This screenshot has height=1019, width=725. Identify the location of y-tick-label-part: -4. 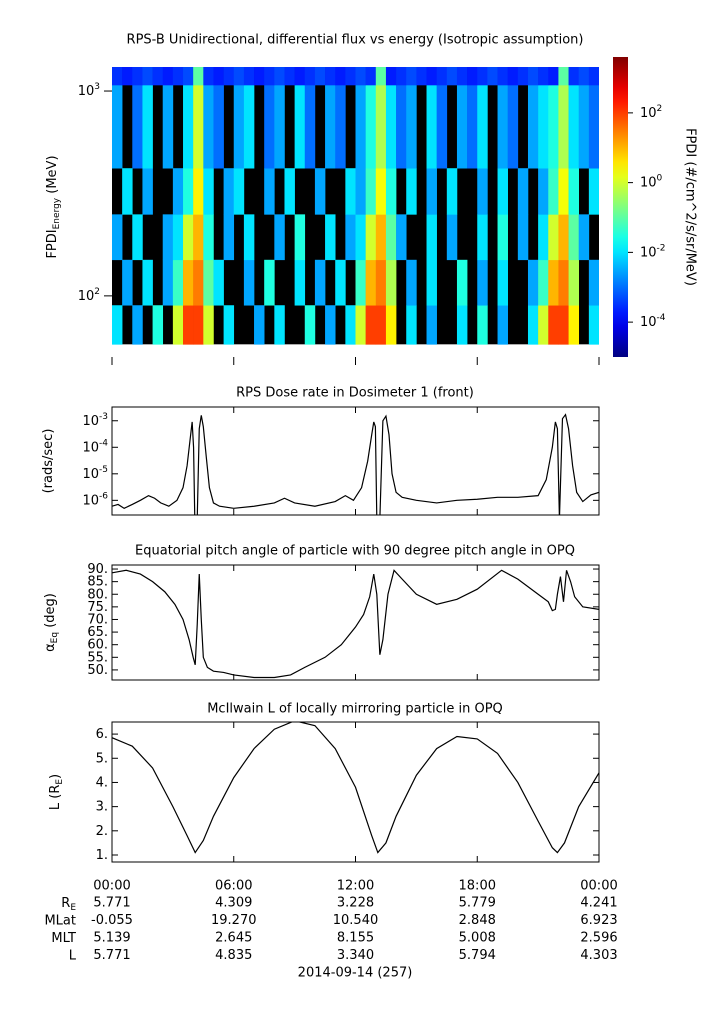
(103, 443).